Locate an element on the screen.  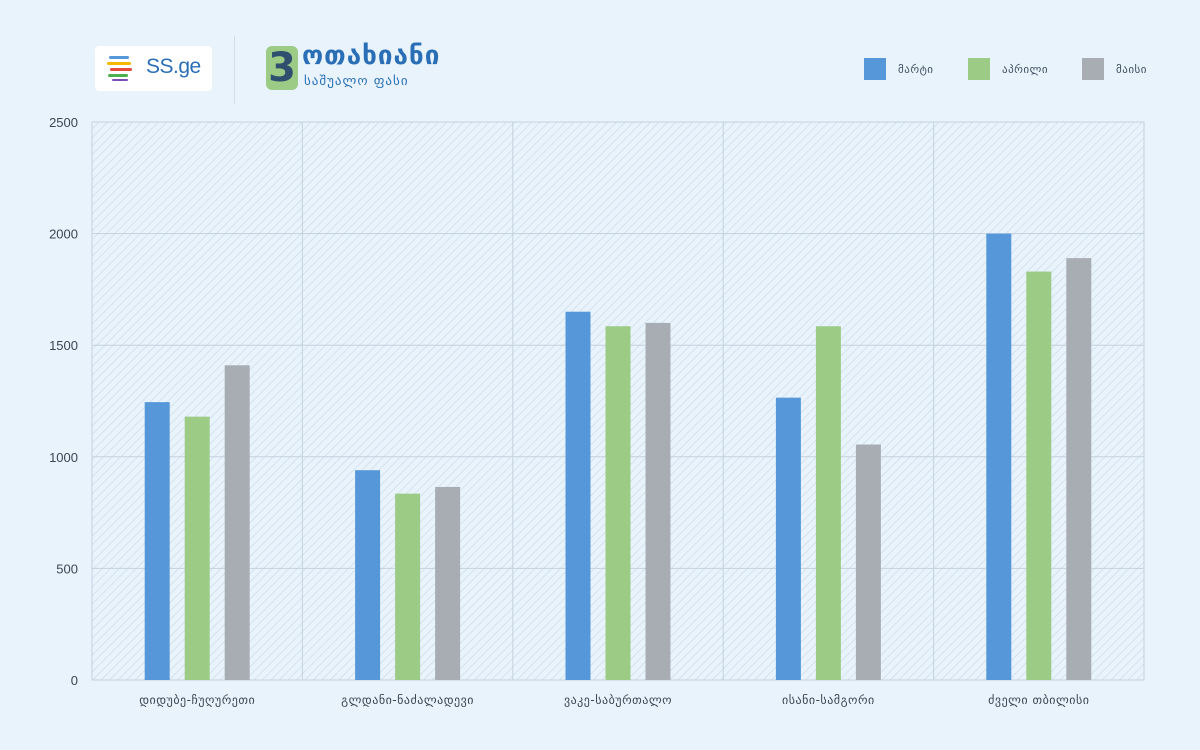
ss-ge-logo: SS.ge is located at coordinates (153, 68).